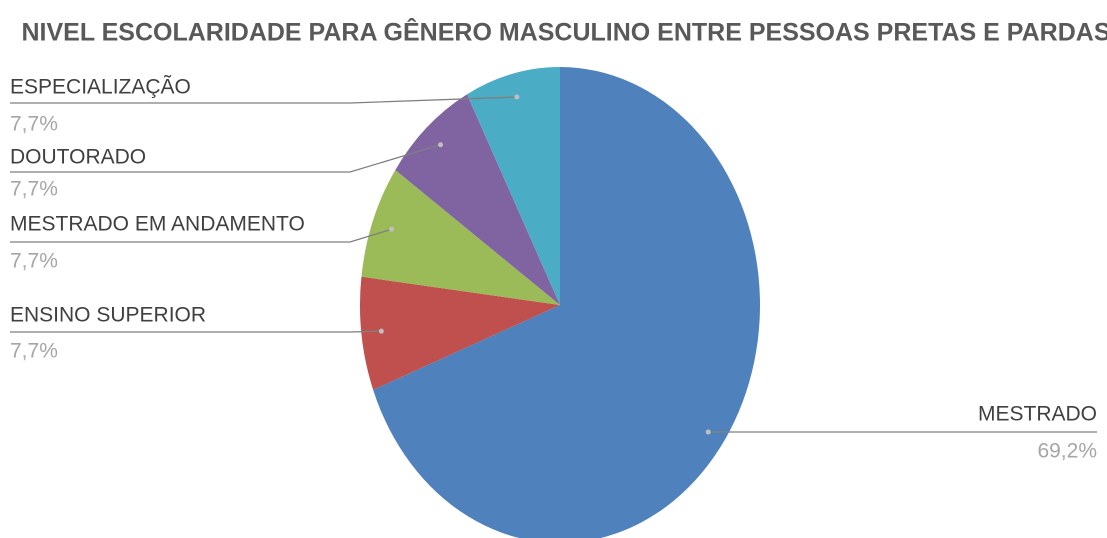 This screenshot has width=1107, height=538. What do you see at coordinates (1037, 414) in the screenshot?
I see `slice-label: MESTRADO` at bounding box center [1037, 414].